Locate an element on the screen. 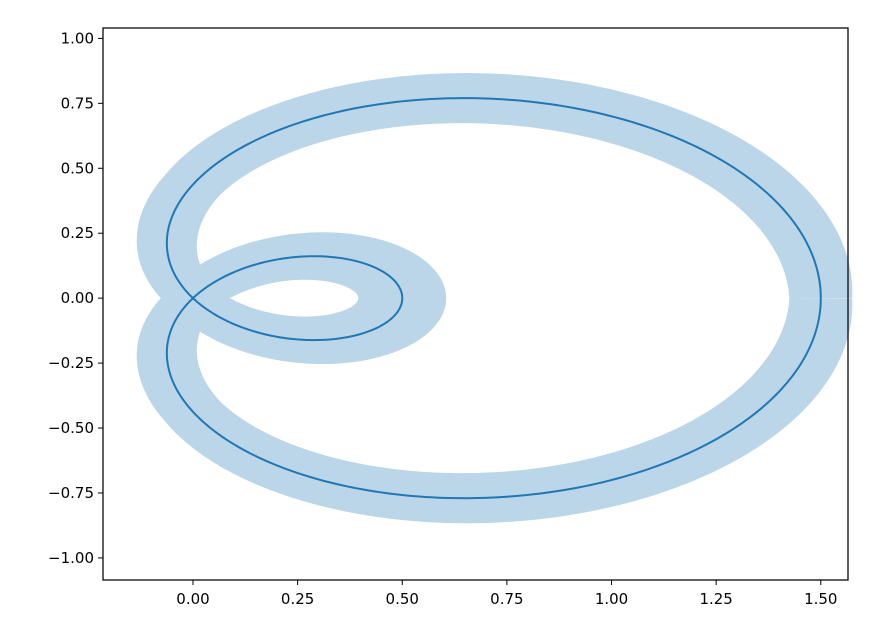 Image resolution: width=896 pixels, height=644 pixels. y-tick-label: 0.75 is located at coordinates (77, 103).